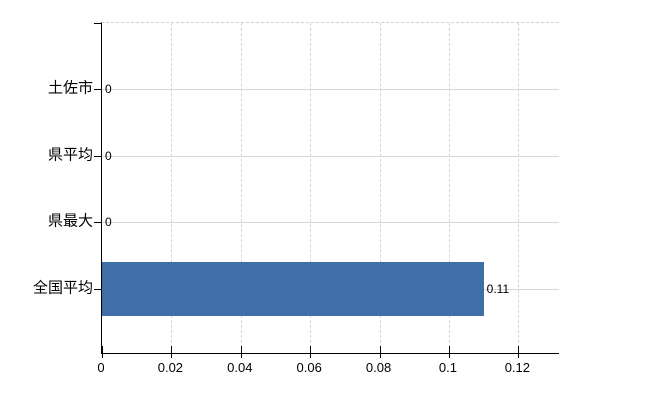 Image resolution: width=650 pixels, height=400 pixels. What do you see at coordinates (293, 288) in the screenshot?
I see `bar` at bounding box center [293, 288].